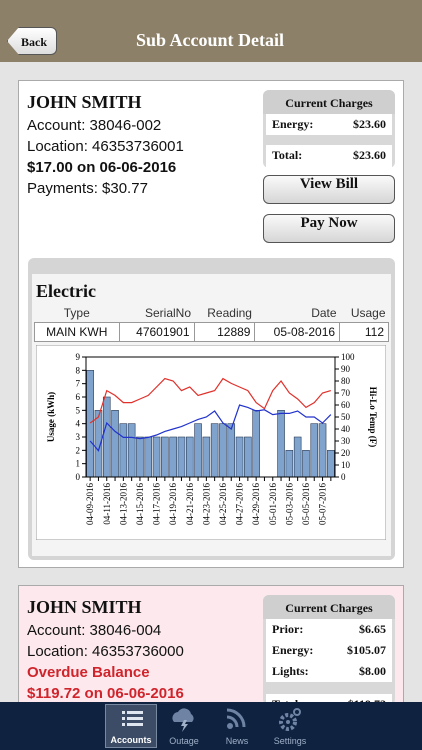  Describe the element at coordinates (323, 504) in the screenshot. I see `x-tick-label: 05-07-2016` at that location.